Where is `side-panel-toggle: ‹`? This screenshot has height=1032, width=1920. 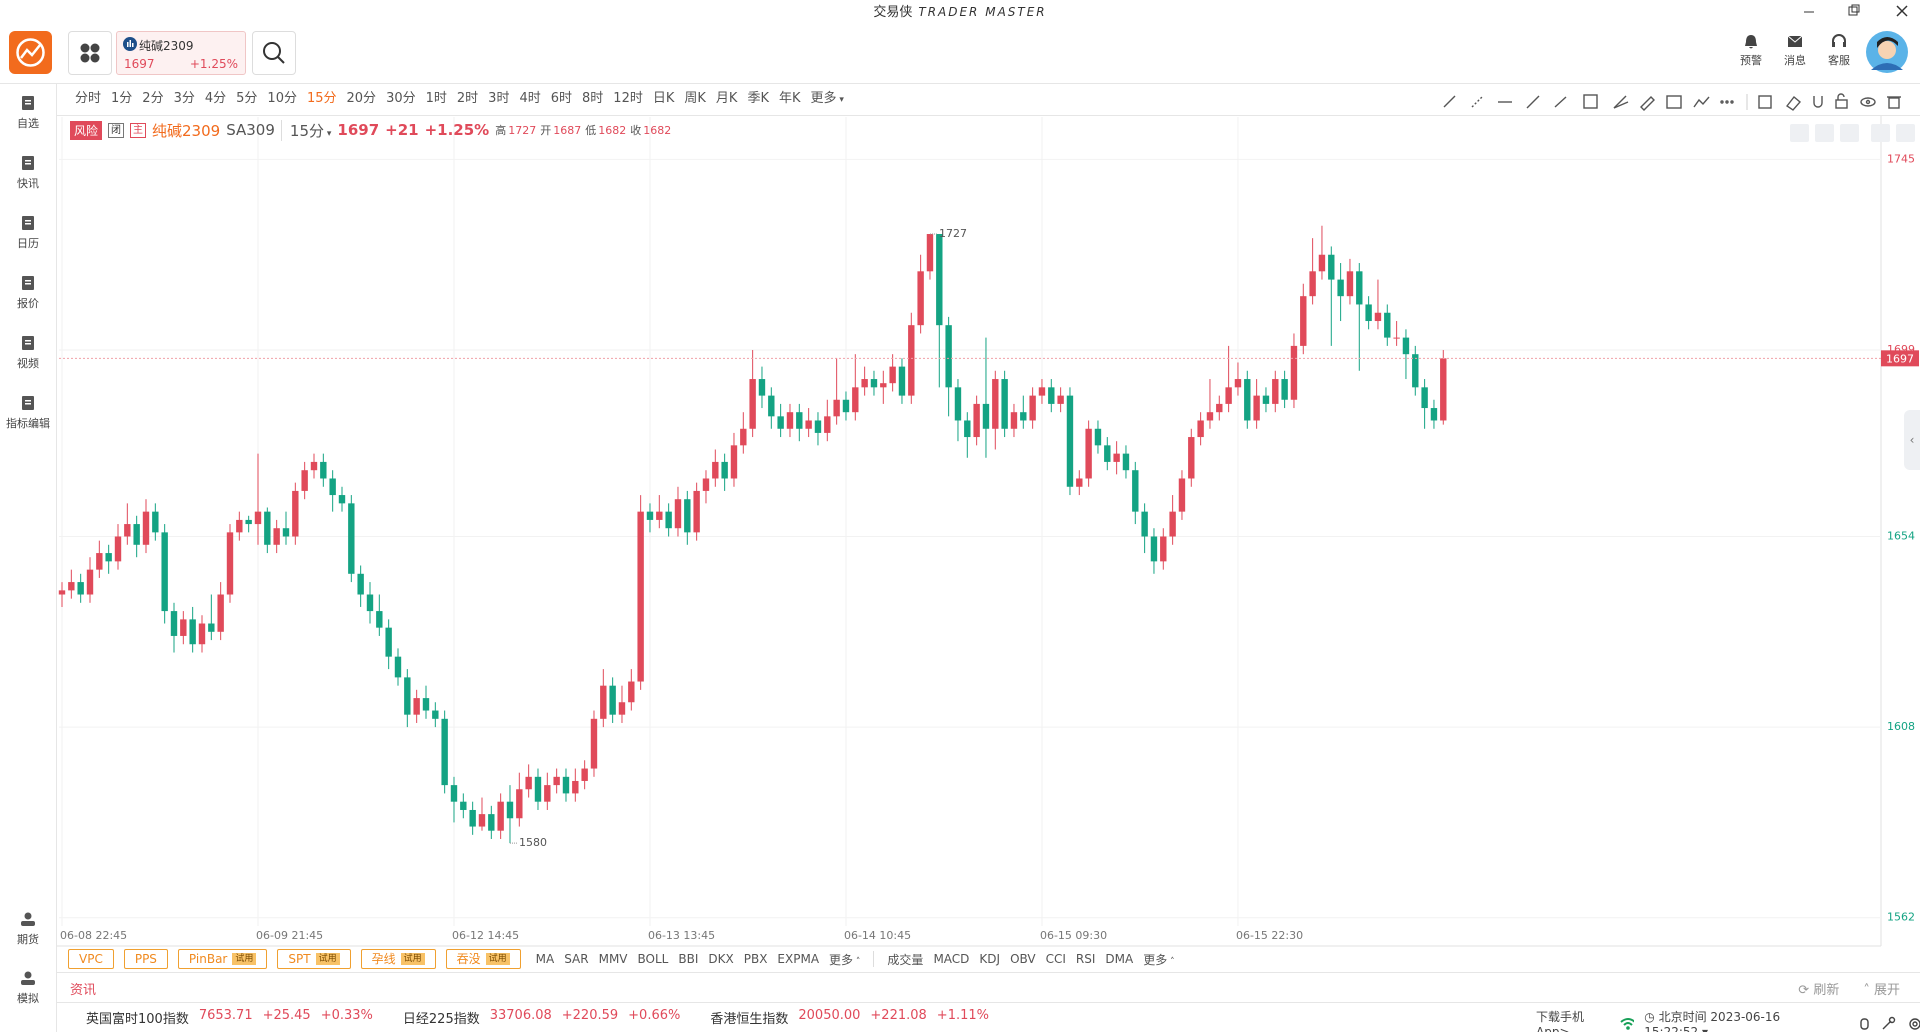 side-panel-toggle: ‹ is located at coordinates (1912, 440).